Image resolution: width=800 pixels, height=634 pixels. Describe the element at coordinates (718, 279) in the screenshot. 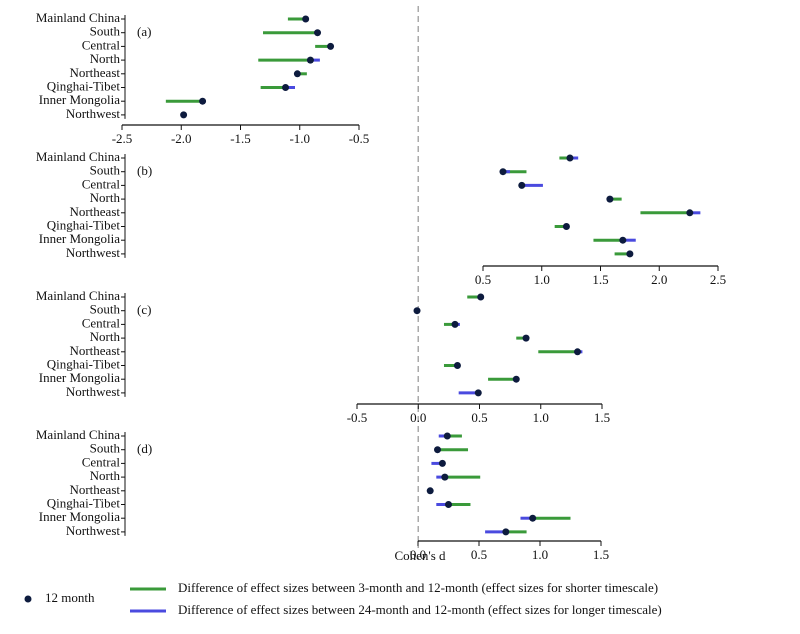

I see `x-tick-label: 2.5` at that location.